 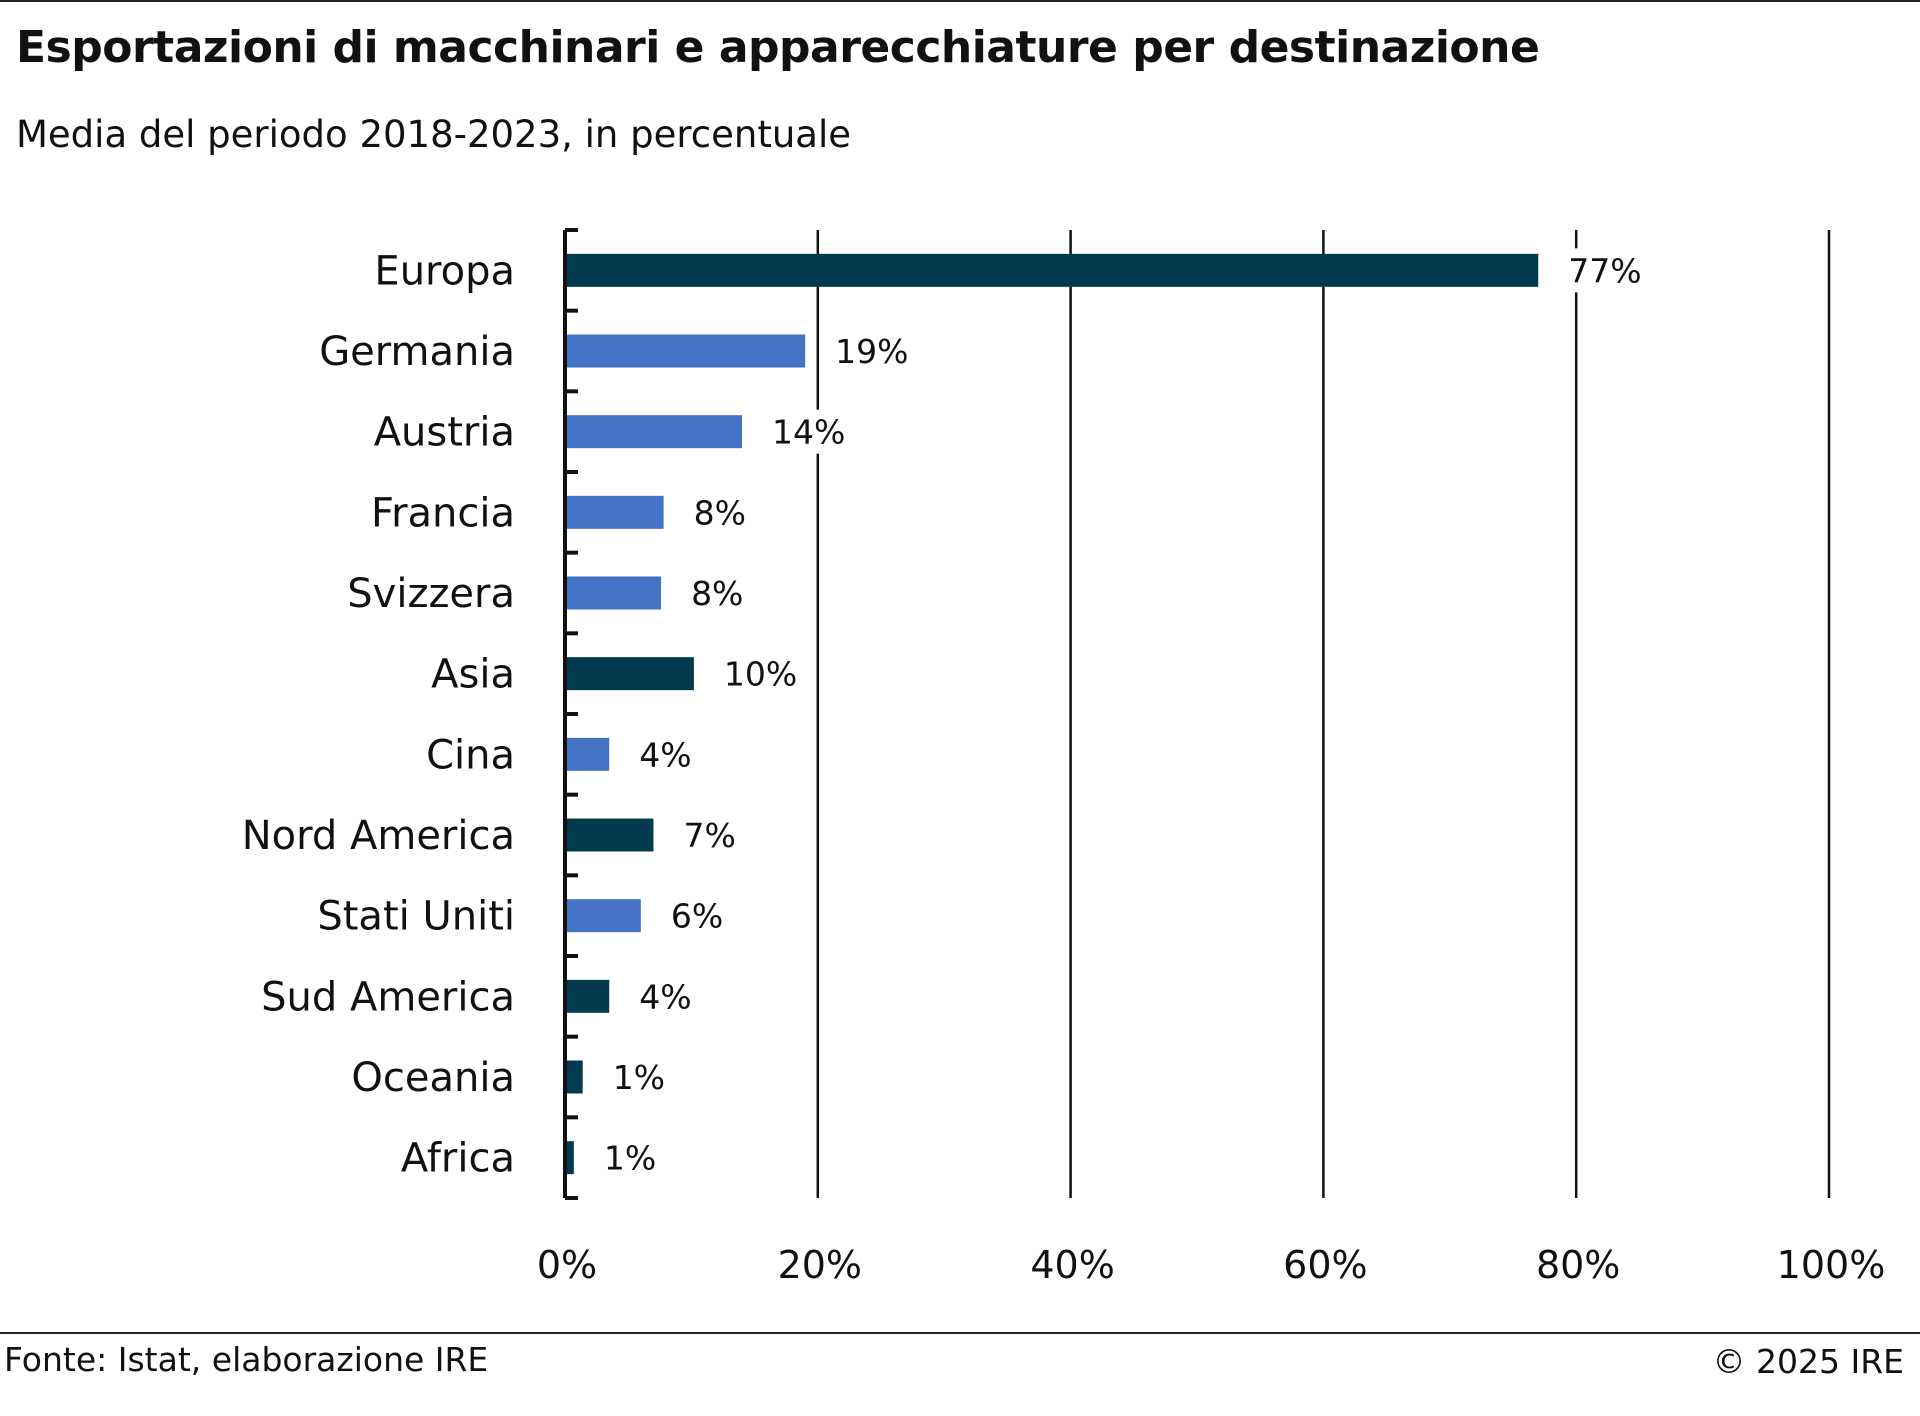 What do you see at coordinates (1808, 1361) in the screenshot?
I see `copyright-note: © 2025 IRE` at bounding box center [1808, 1361].